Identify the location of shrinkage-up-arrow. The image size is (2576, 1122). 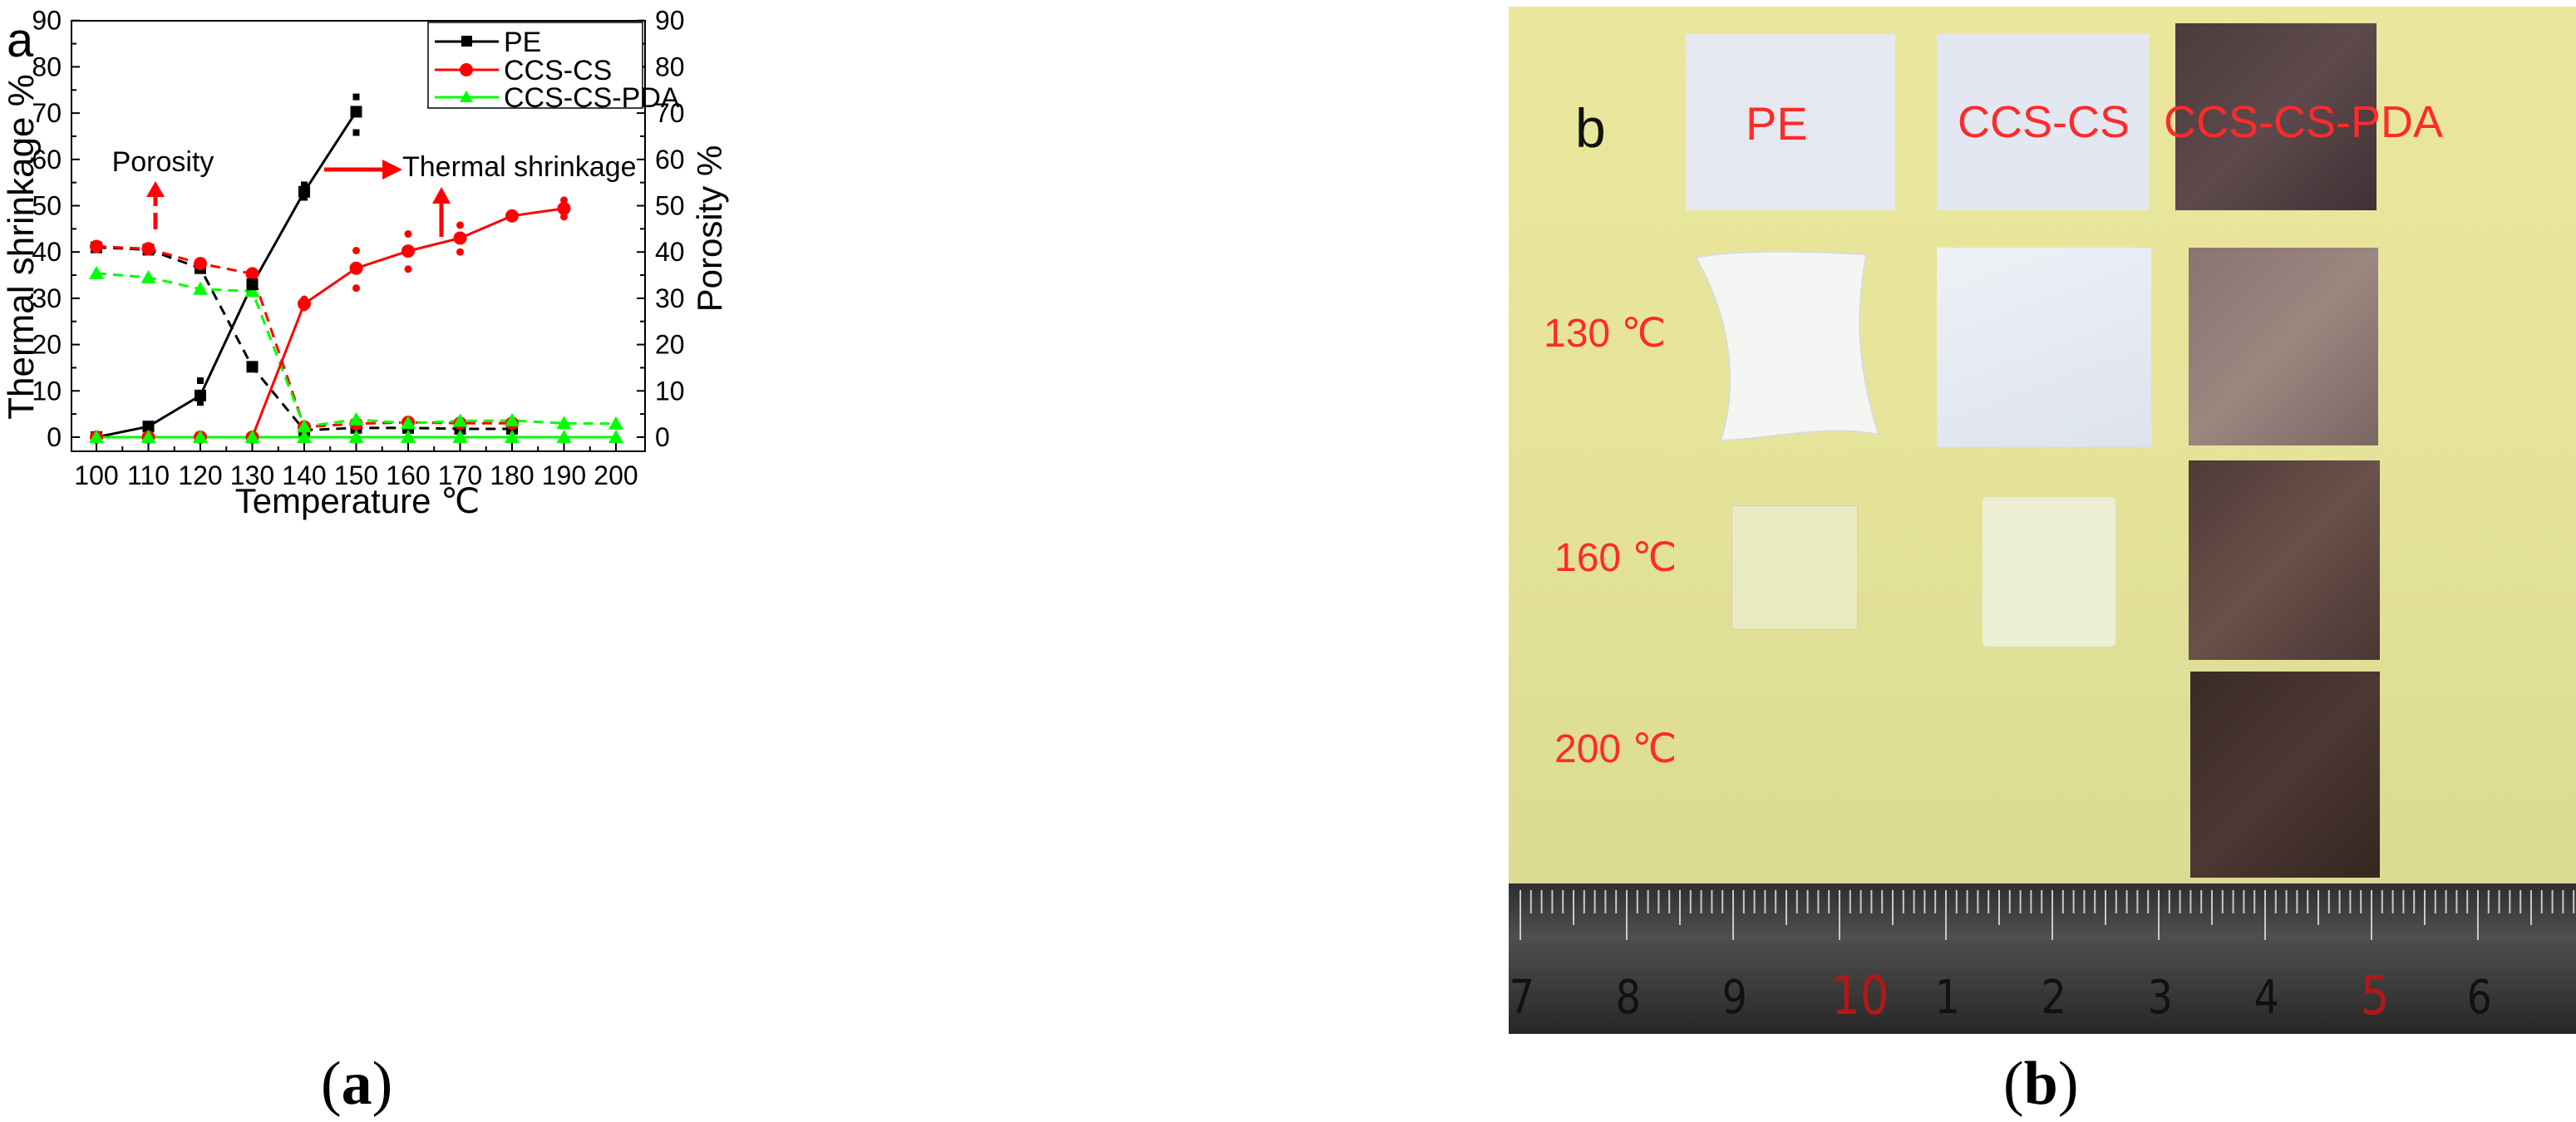
(441, 212).